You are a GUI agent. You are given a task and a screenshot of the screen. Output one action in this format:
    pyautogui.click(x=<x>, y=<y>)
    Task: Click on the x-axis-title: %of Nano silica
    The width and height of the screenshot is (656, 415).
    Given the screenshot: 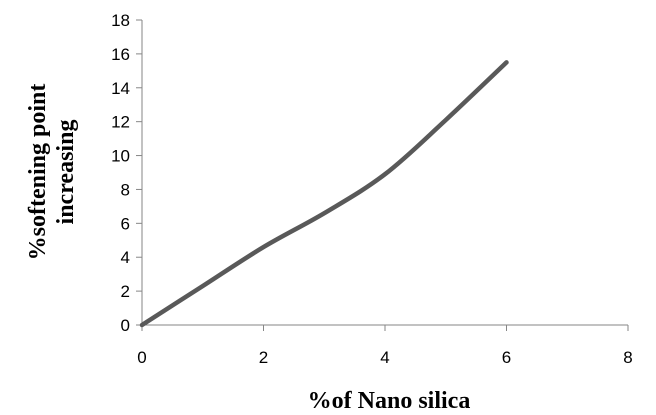 What is the action you would take?
    pyautogui.click(x=389, y=401)
    